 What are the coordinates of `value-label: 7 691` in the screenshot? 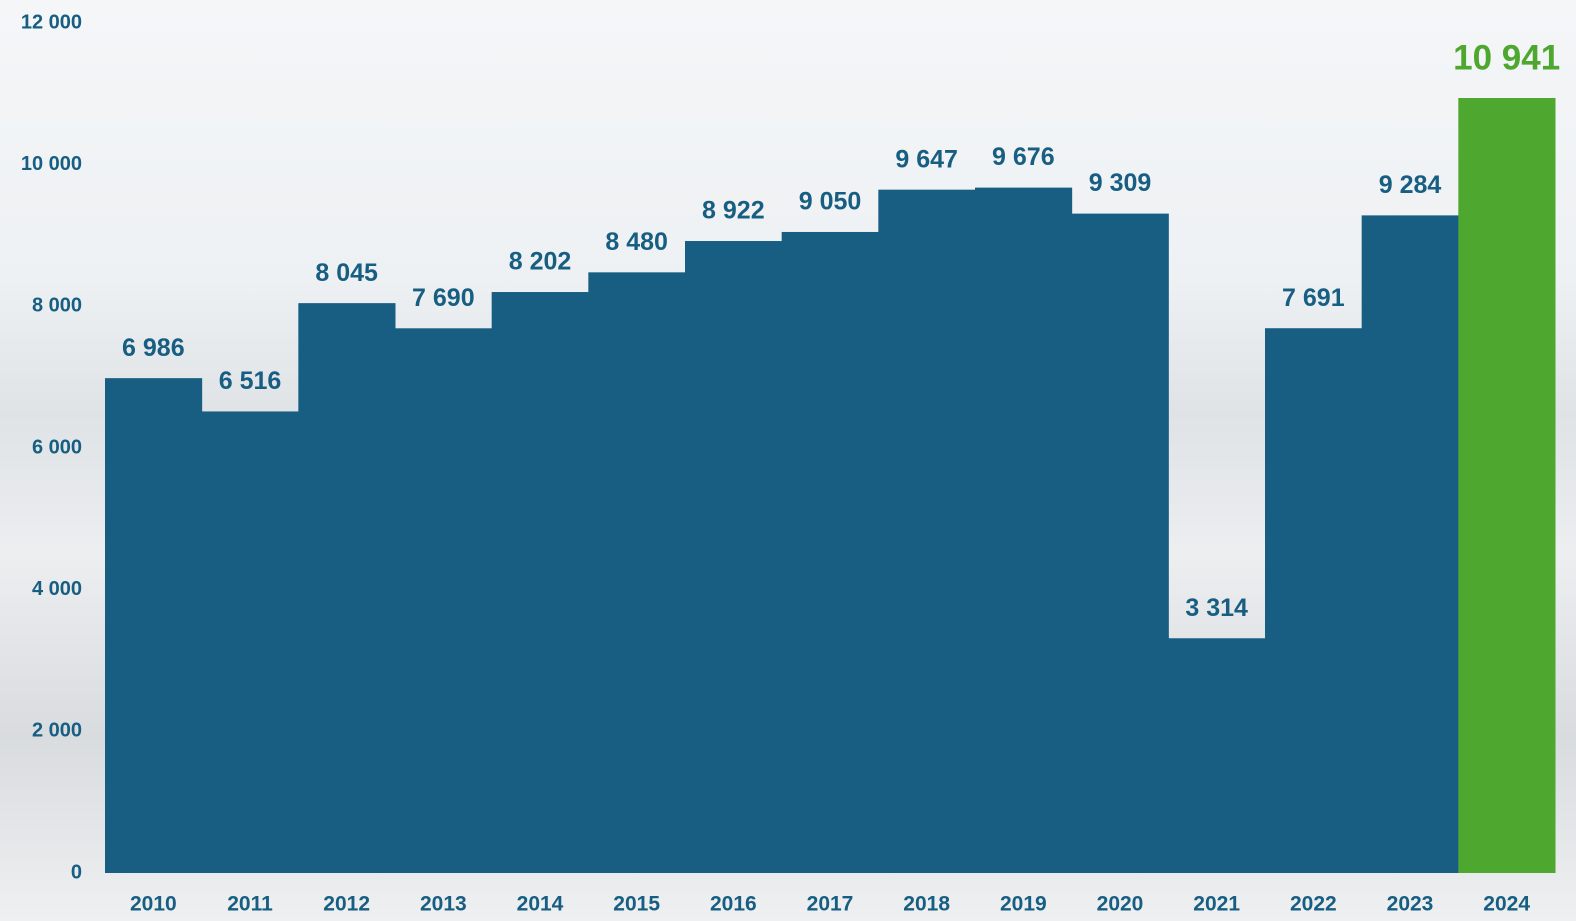 It's located at (1313, 298).